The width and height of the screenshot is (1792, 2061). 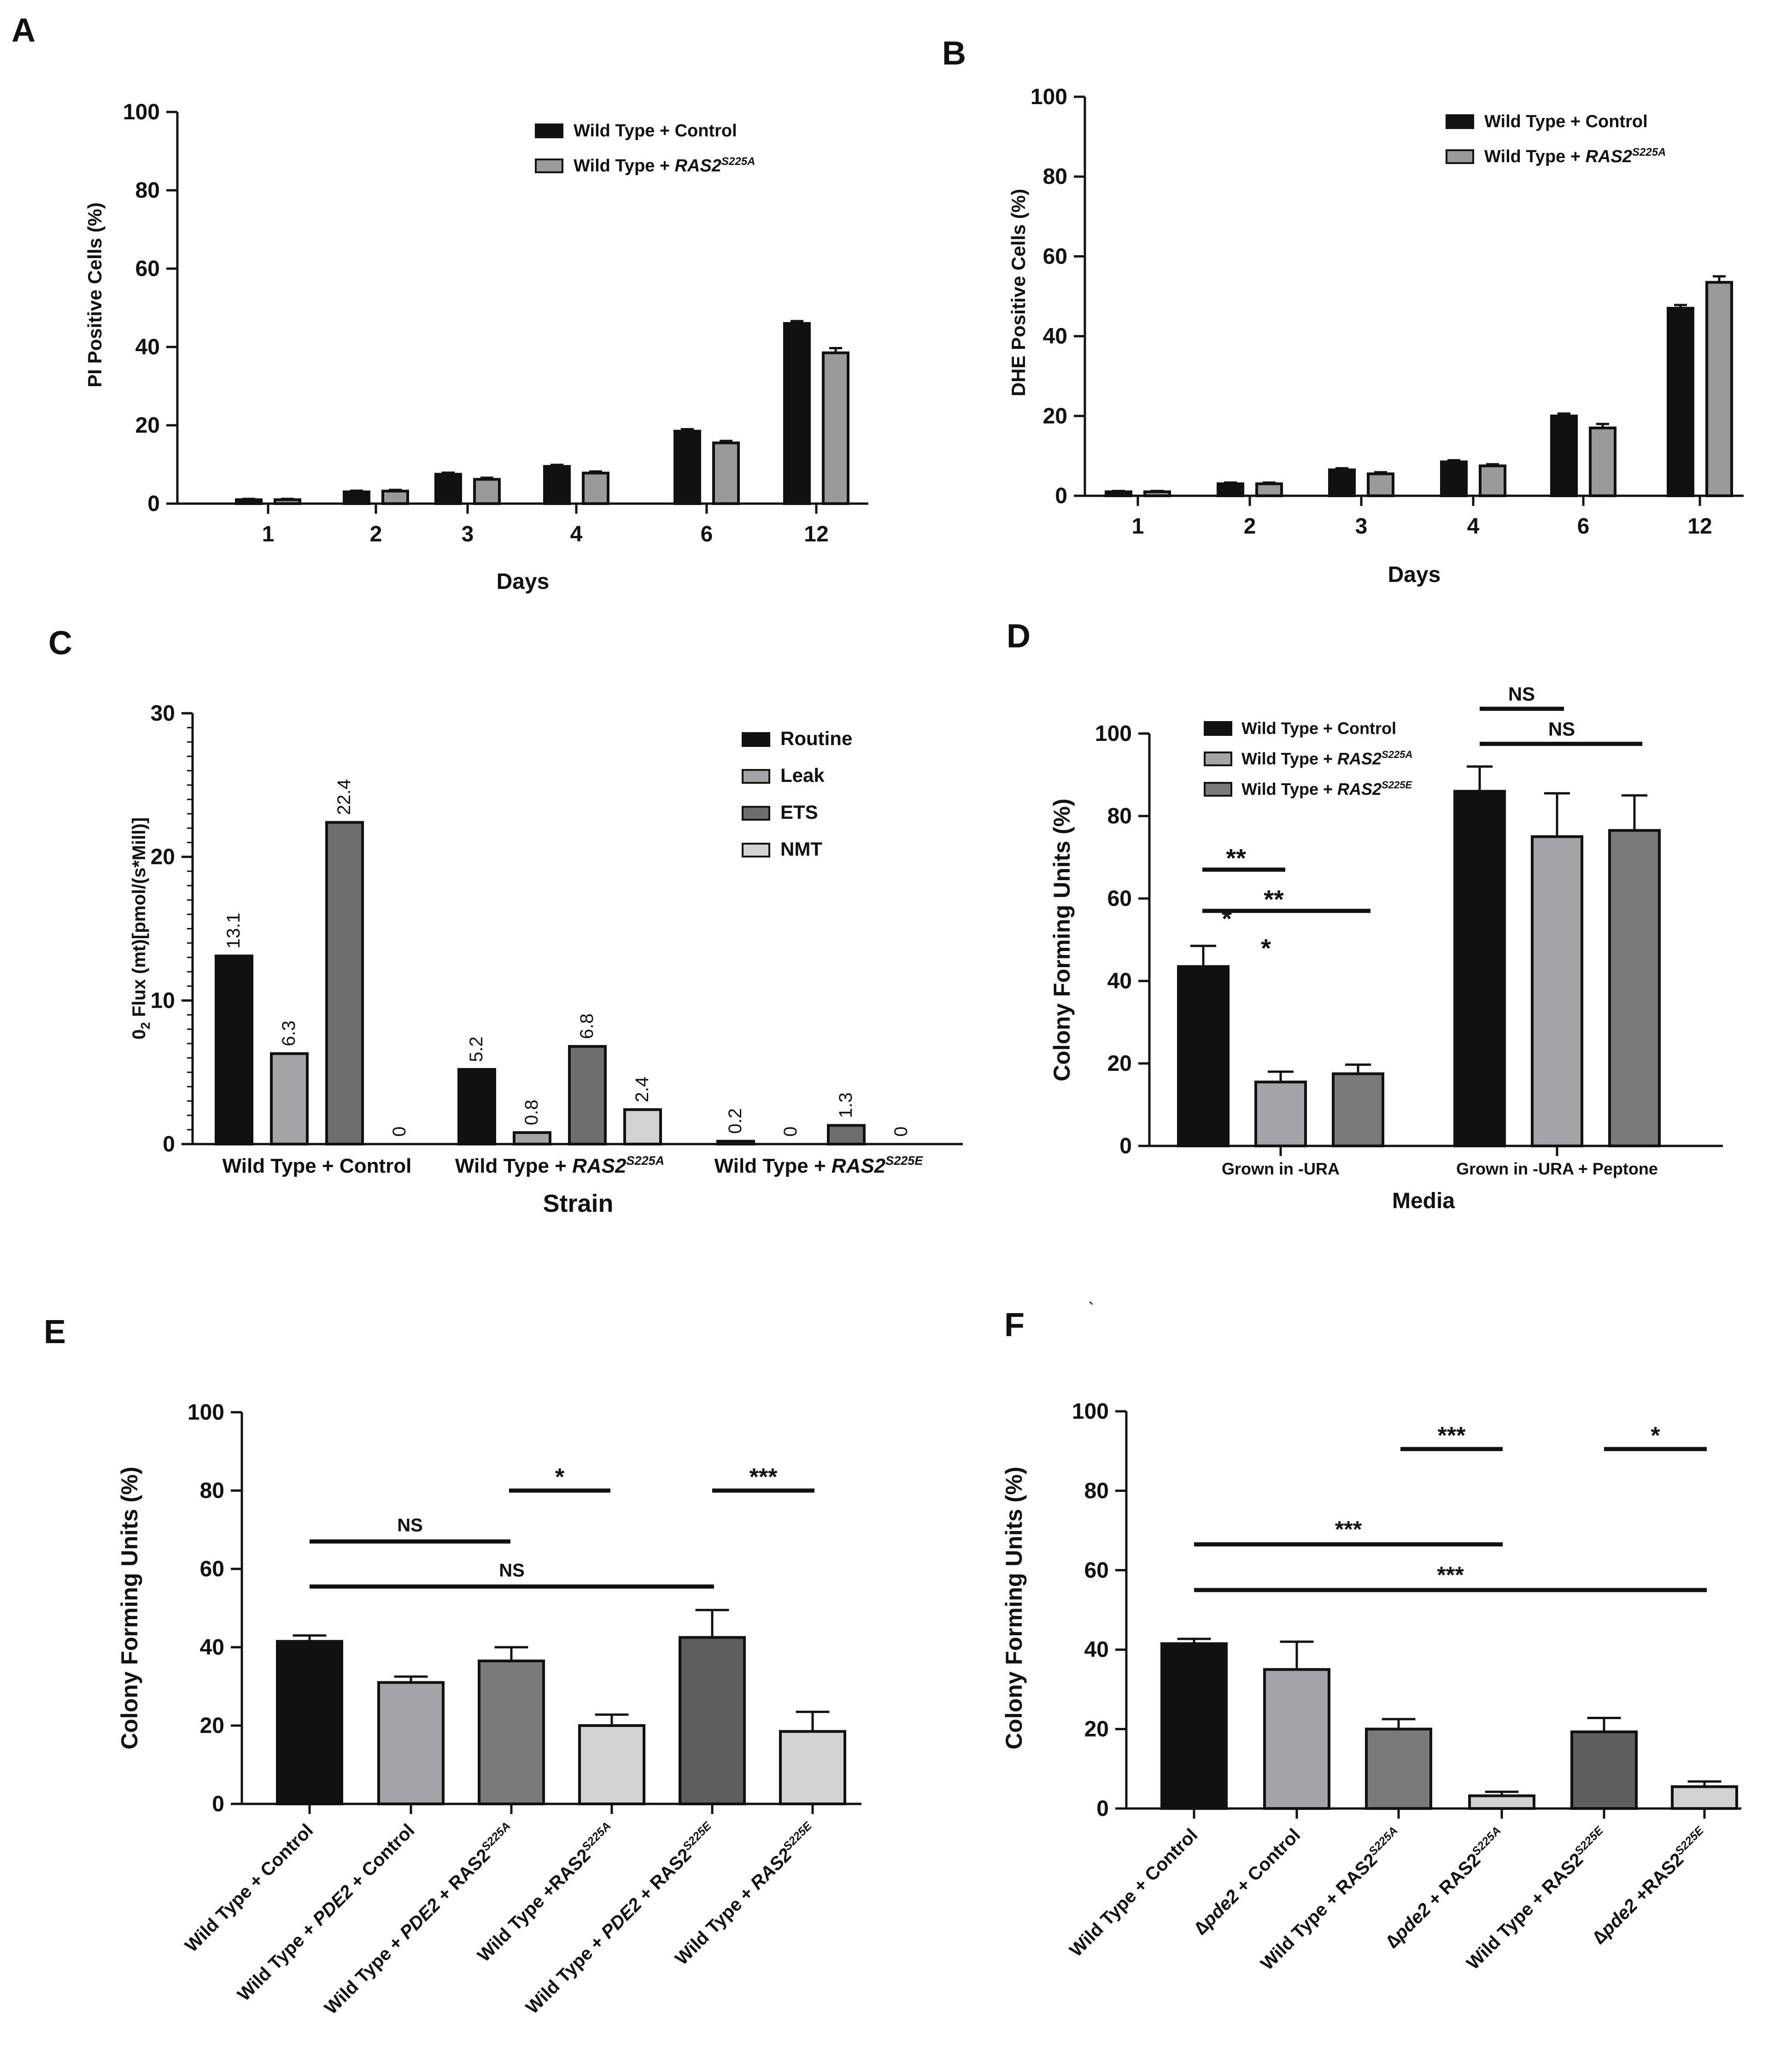 I want to click on panel-e-y-tick-label: 0, so click(x=218, y=1804).